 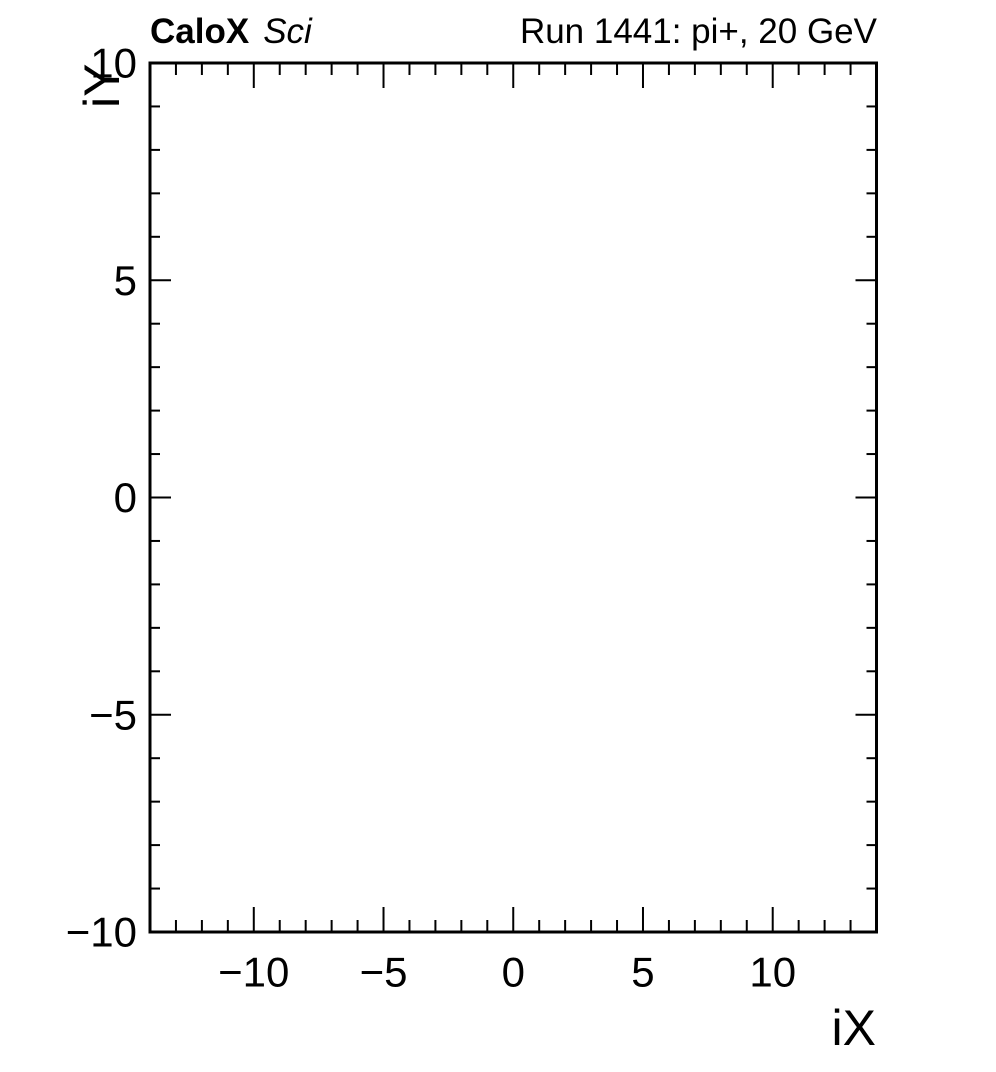 I want to click on x-tick-label: 5, so click(x=642, y=972).